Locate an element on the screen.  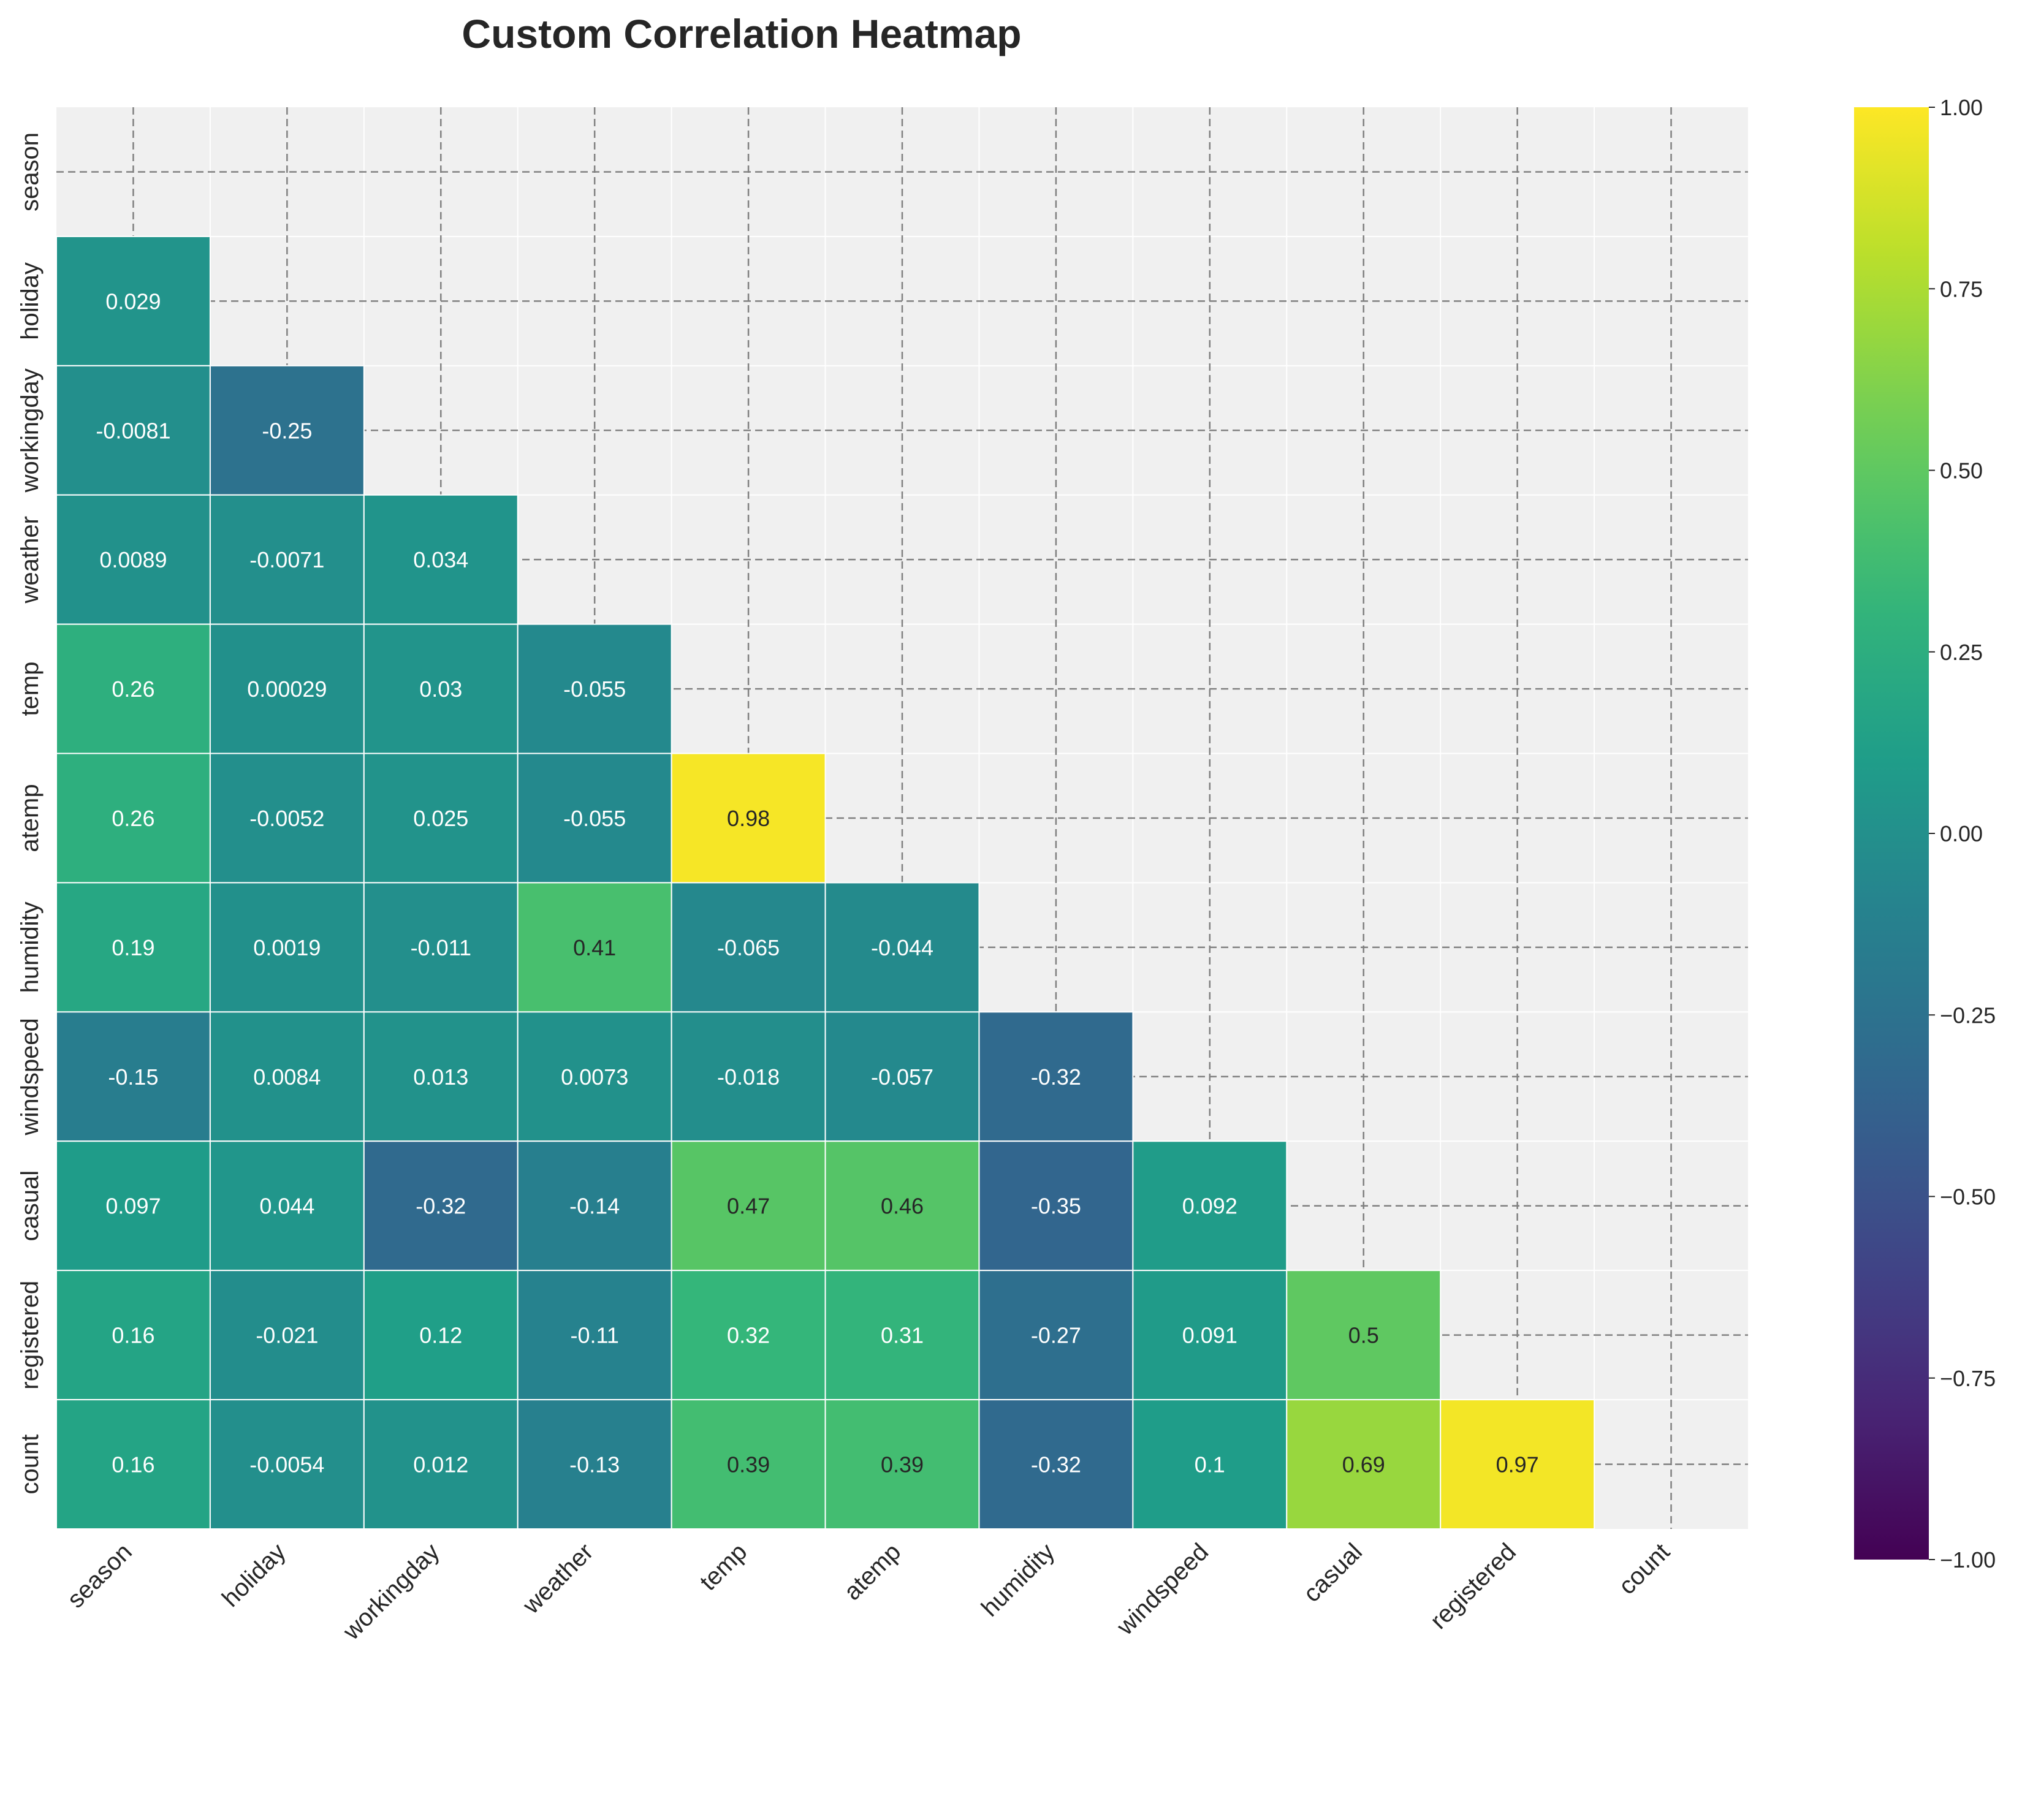
cell-value-label: -0.057 is located at coordinates (902, 1077).